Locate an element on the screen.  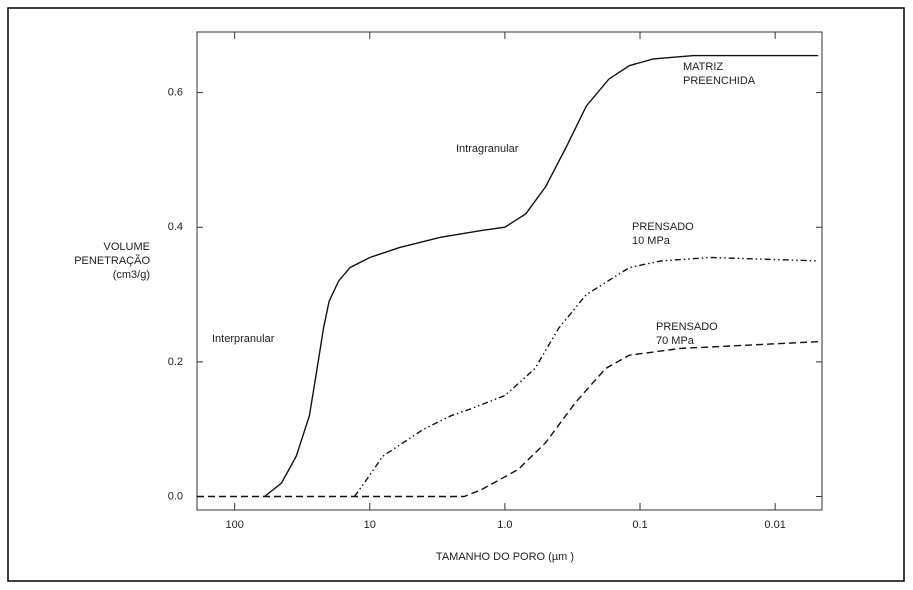
y-tick-label: 0.6 is located at coordinates (175, 92).